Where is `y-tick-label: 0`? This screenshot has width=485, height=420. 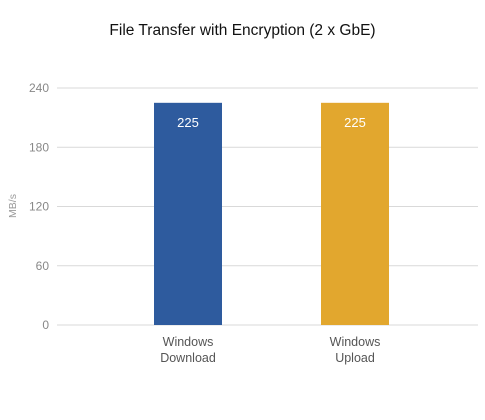
y-tick-label: 0 is located at coordinates (45, 325).